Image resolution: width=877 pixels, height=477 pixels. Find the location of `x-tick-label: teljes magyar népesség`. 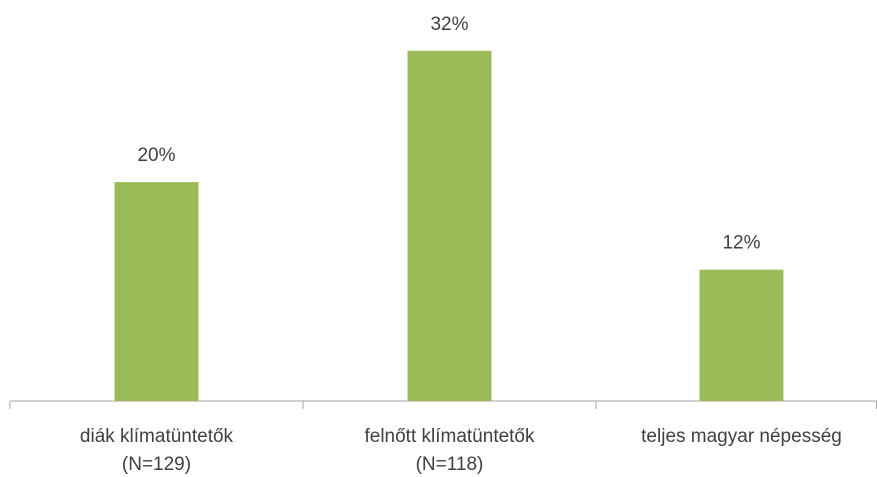

x-tick-label: teljes magyar népesség is located at coordinates (741, 436).